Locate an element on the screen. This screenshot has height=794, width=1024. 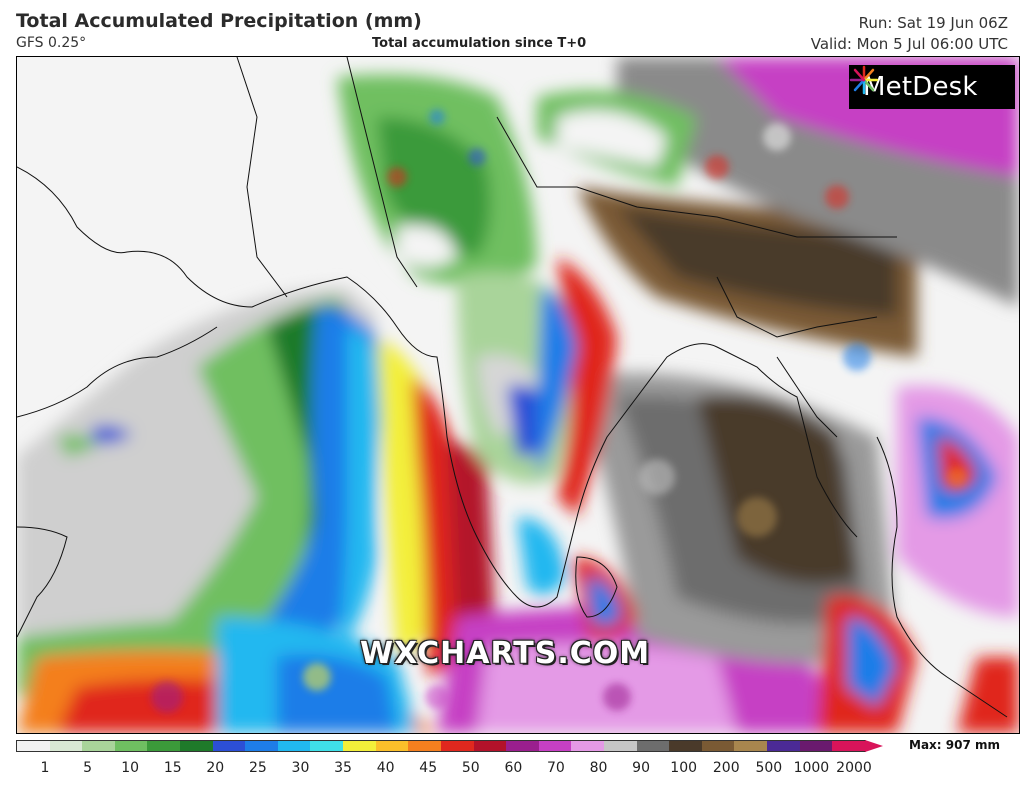
wxcharts-watermark: WXCHARTS.COM is located at coordinates (505, 653).